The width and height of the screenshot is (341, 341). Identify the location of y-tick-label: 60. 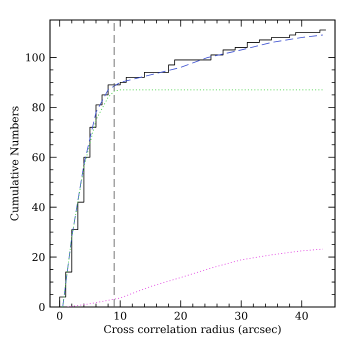
(38, 157).